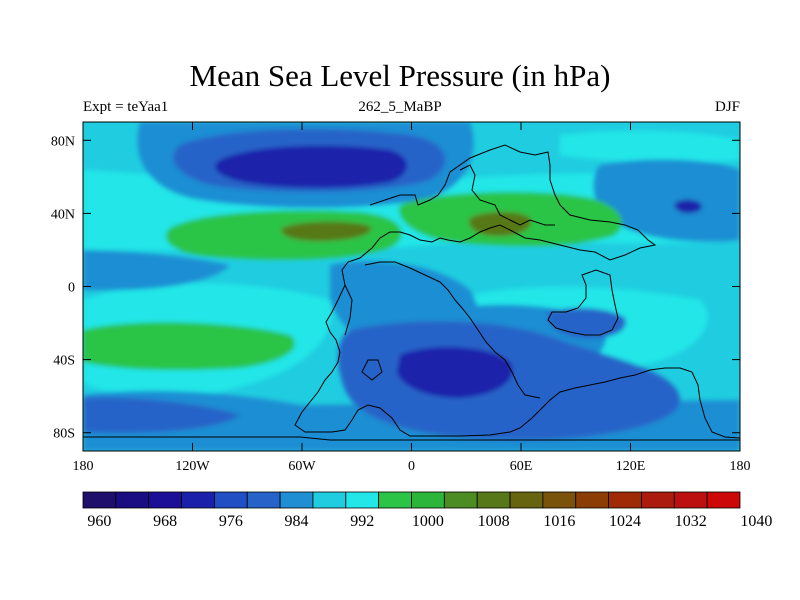 The image size is (800, 600). Describe the element at coordinates (691, 521) in the screenshot. I see `colorbar-label: 1032` at that location.